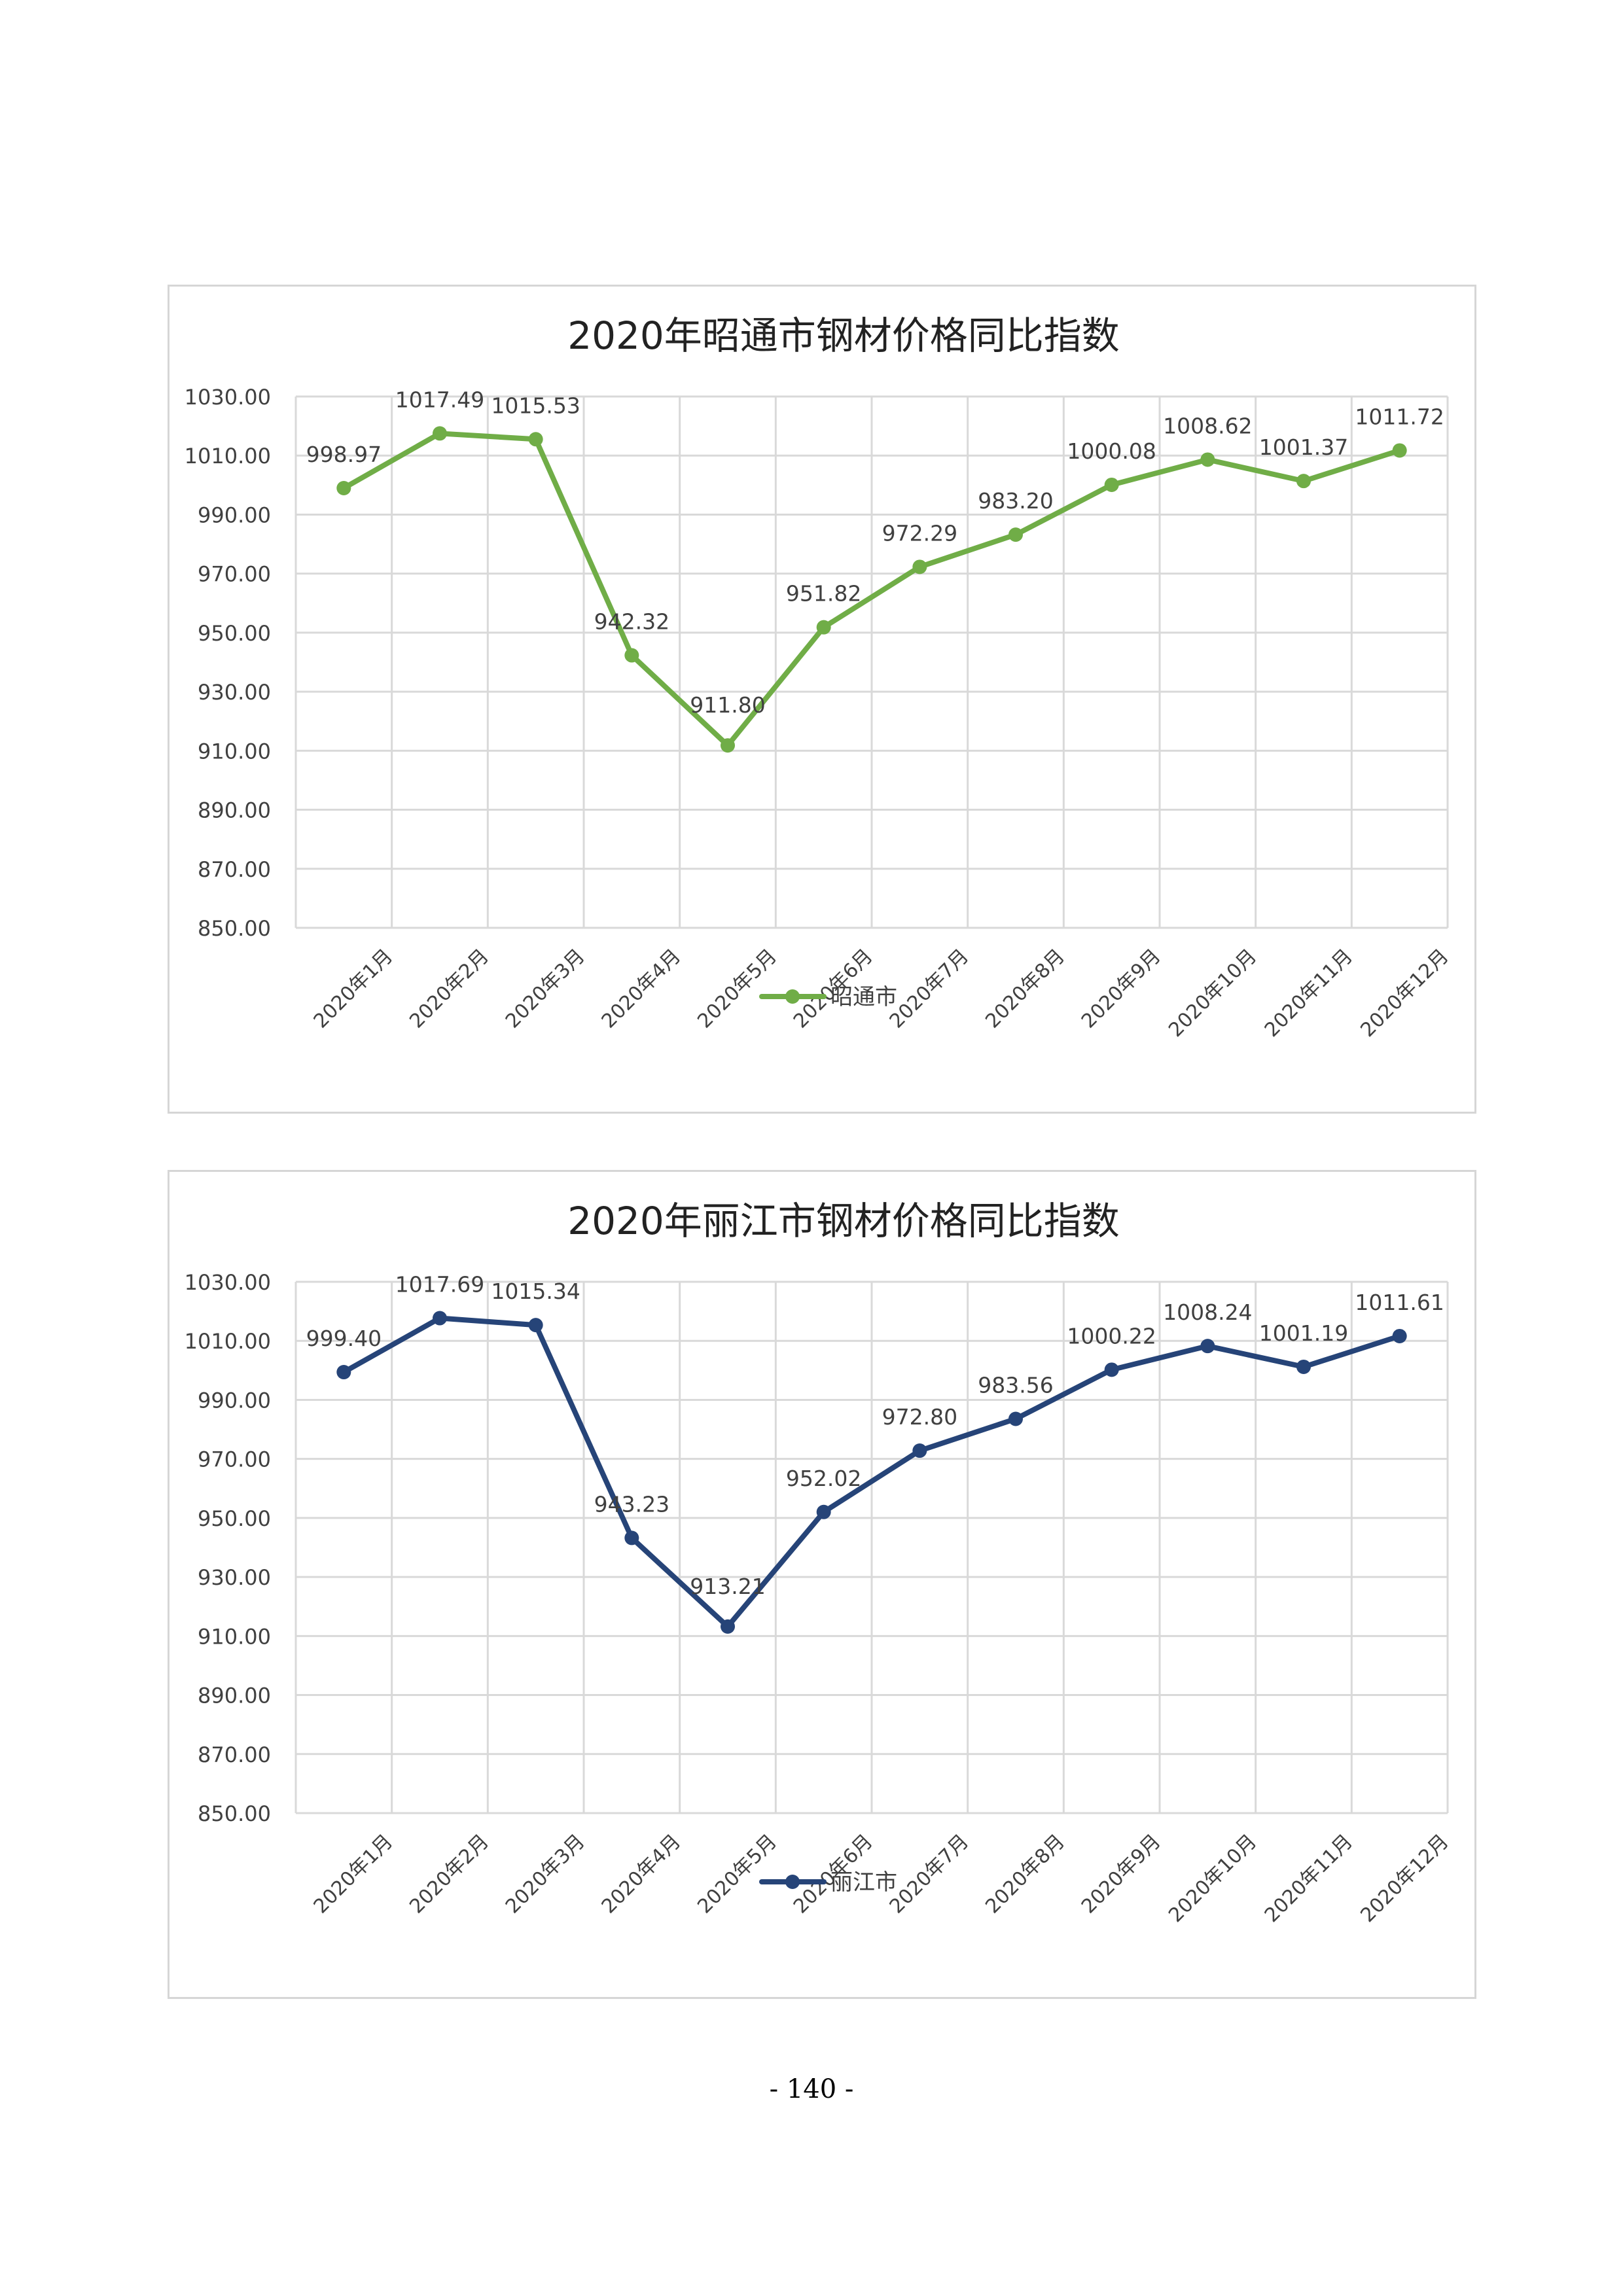  Describe the element at coordinates (1400, 1303) in the screenshot. I see `data-label: 1011.61` at that location.